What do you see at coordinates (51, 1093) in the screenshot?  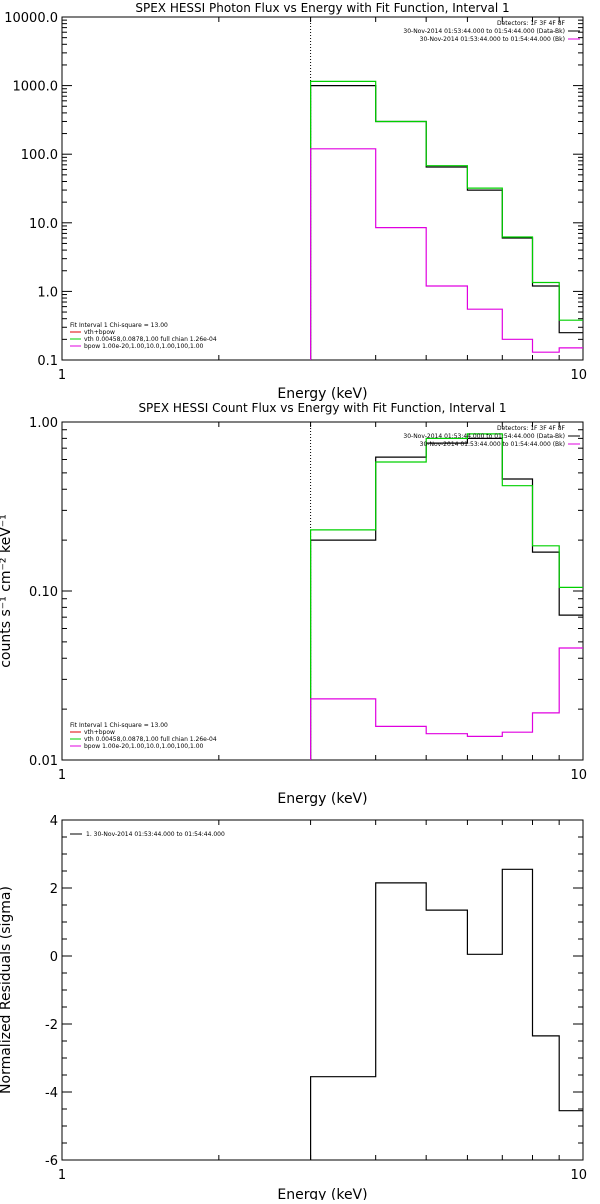 I see `y-tick-label: -4` at bounding box center [51, 1093].